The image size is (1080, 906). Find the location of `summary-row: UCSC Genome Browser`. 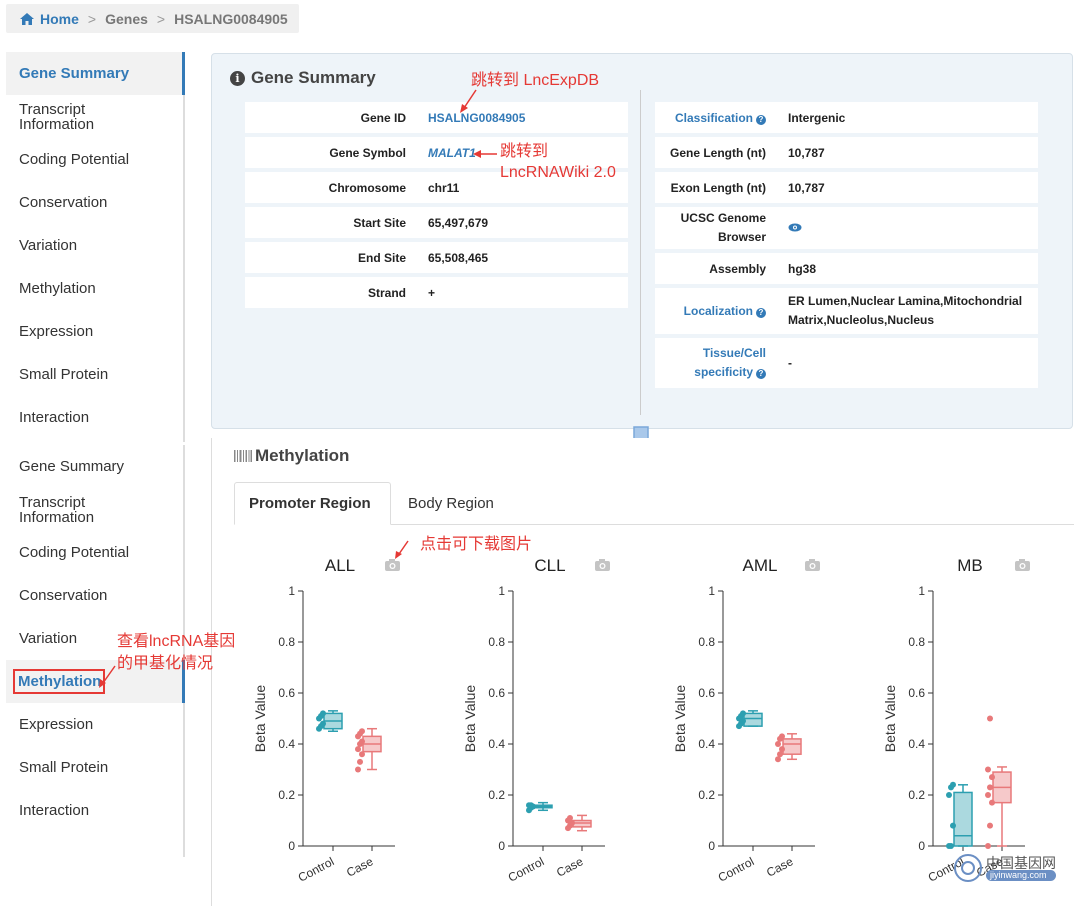

summary-row: UCSC Genome Browser is located at coordinates (846, 228).